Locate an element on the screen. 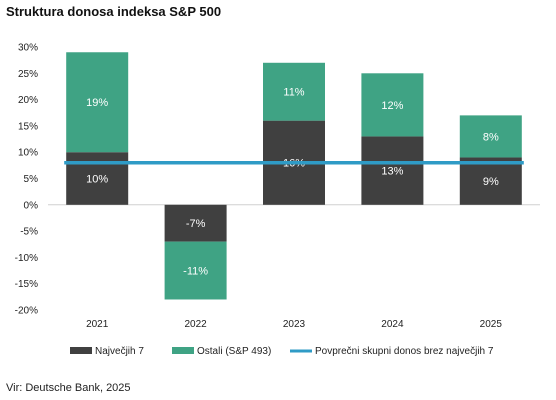 The height and width of the screenshot is (400, 556). bar-segment-top7-2022 is located at coordinates (195, 223).